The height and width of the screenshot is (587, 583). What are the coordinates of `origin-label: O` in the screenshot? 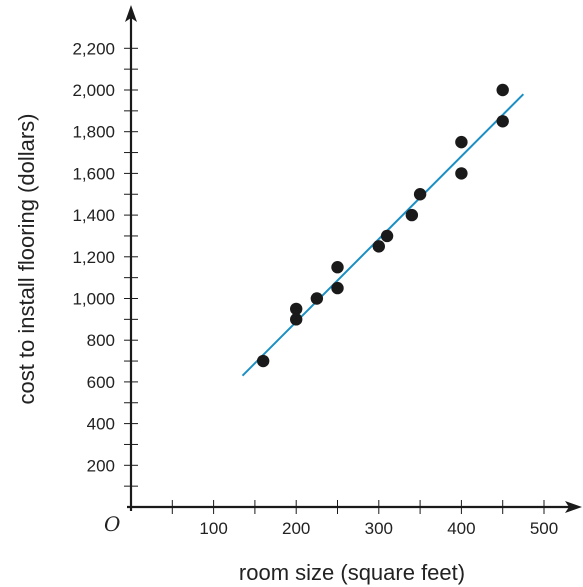 It's located at (112, 524).